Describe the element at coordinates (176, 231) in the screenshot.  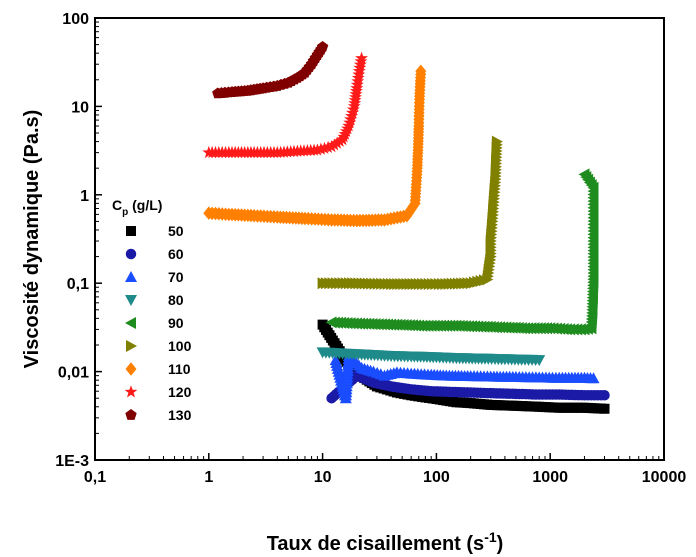
I see `legend-label: 50` at that location.